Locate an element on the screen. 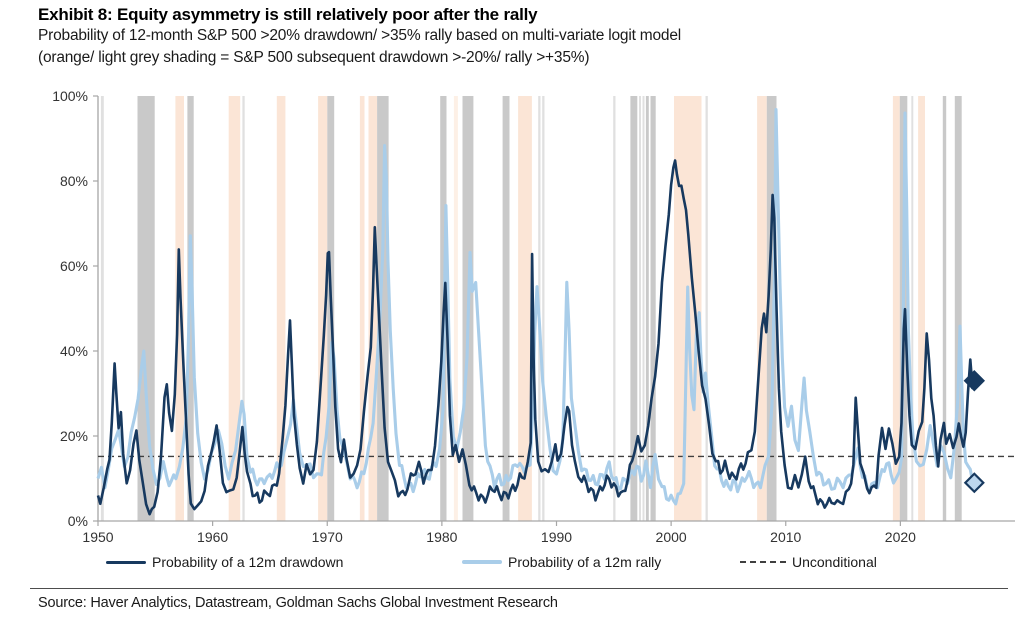 The height and width of the screenshot is (617, 1033). legend-label-drawdown: Probability of a 12m drawdown is located at coordinates (248, 562).